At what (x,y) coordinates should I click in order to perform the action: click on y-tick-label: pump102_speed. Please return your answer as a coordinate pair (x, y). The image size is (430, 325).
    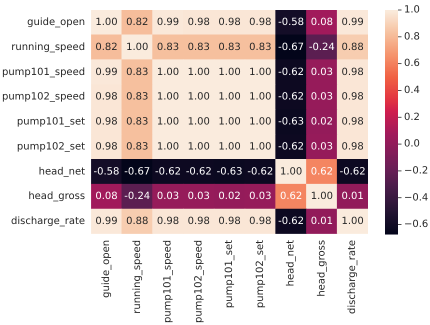
    Looking at the image, I should click on (44, 97).